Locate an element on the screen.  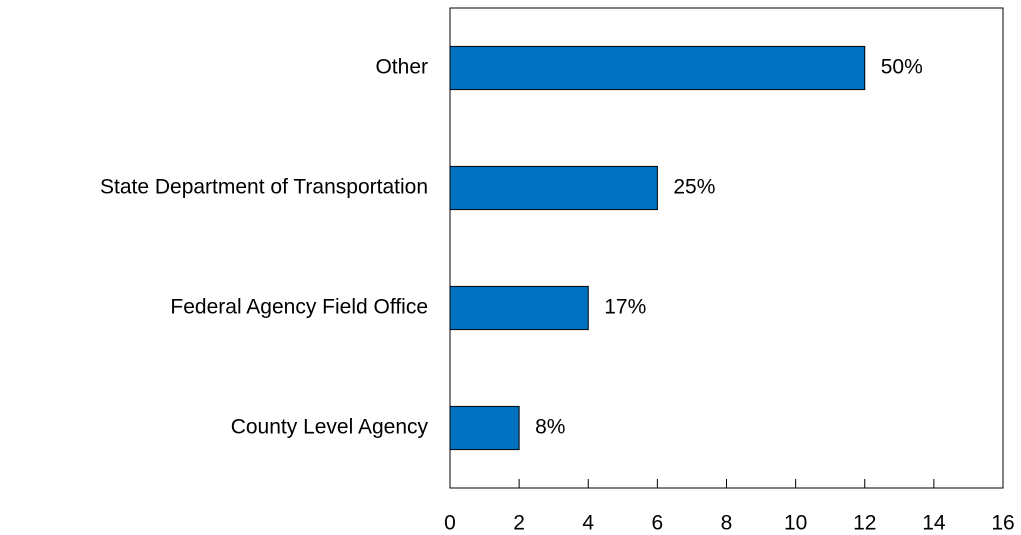
x-tick-label: 4 is located at coordinates (588, 523).